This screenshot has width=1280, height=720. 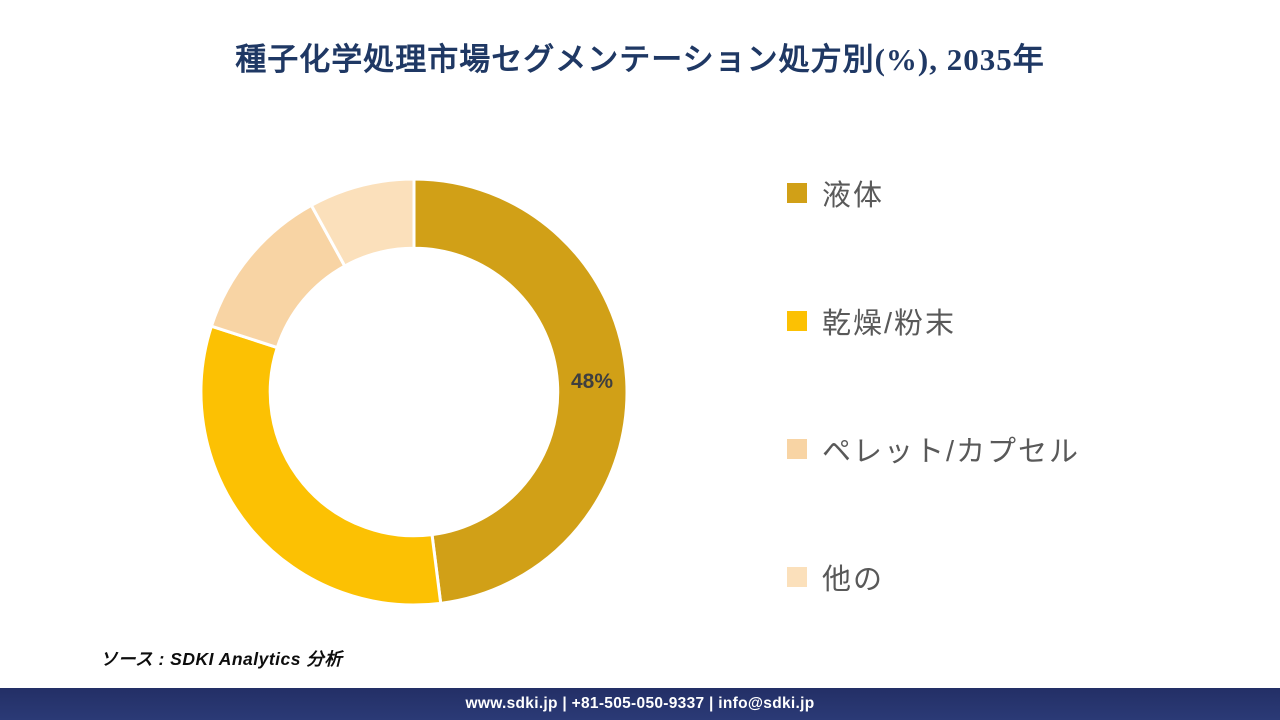 I want to click on source-attribution: ソース : SDKI Analytics 分析, so click(x=221, y=659).